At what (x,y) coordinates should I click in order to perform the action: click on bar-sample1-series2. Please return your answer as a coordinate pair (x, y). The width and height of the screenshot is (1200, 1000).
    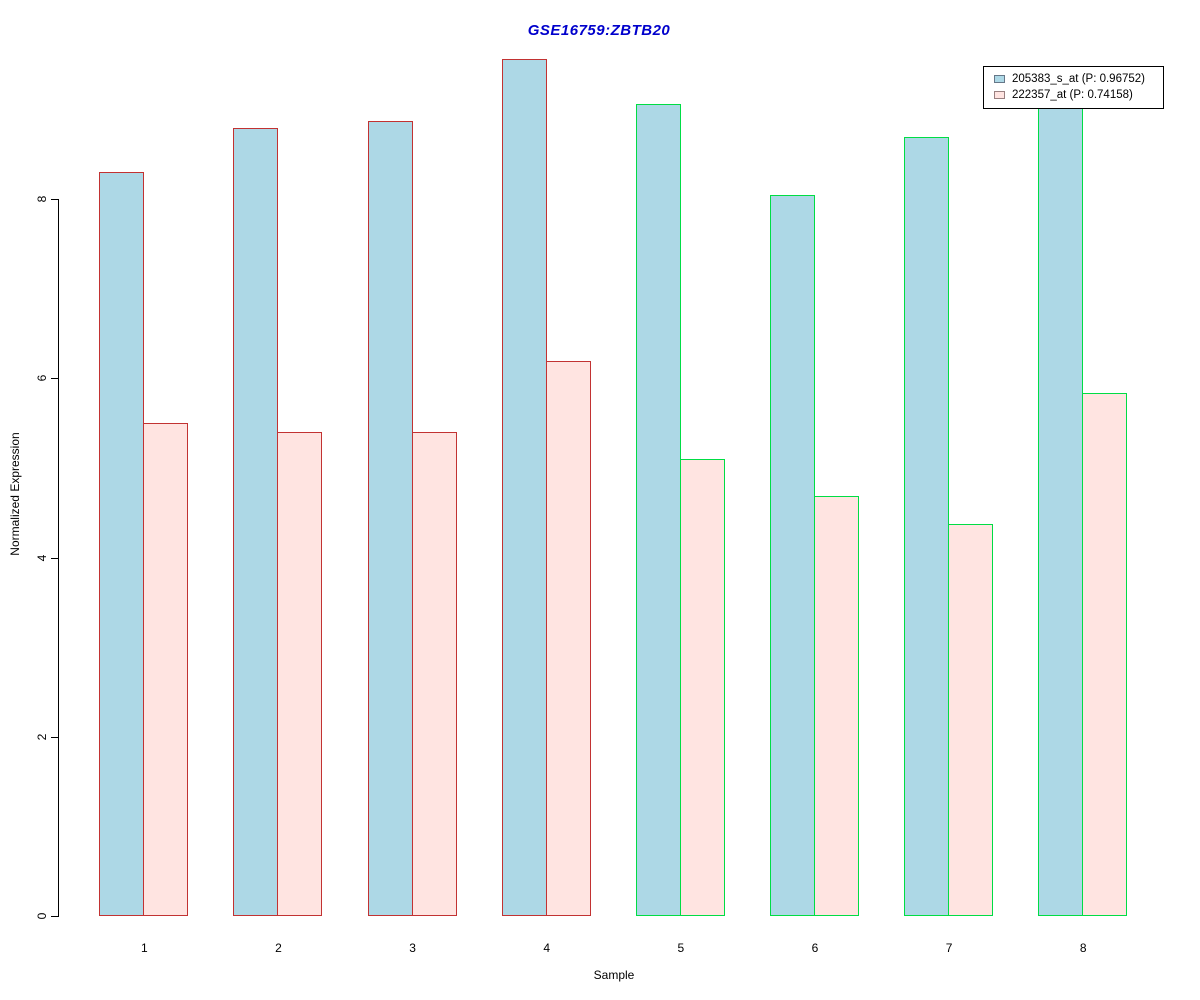
    Looking at the image, I should click on (166, 669).